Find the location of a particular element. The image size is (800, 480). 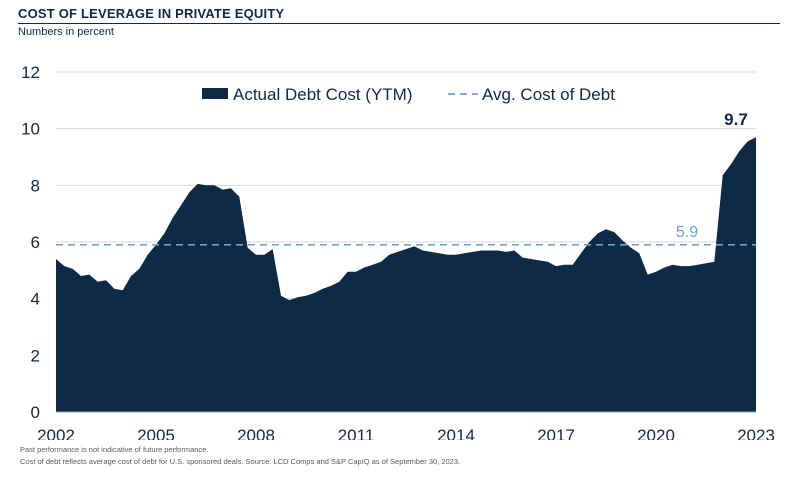

y-tick-label-10: 10 is located at coordinates (30, 129).